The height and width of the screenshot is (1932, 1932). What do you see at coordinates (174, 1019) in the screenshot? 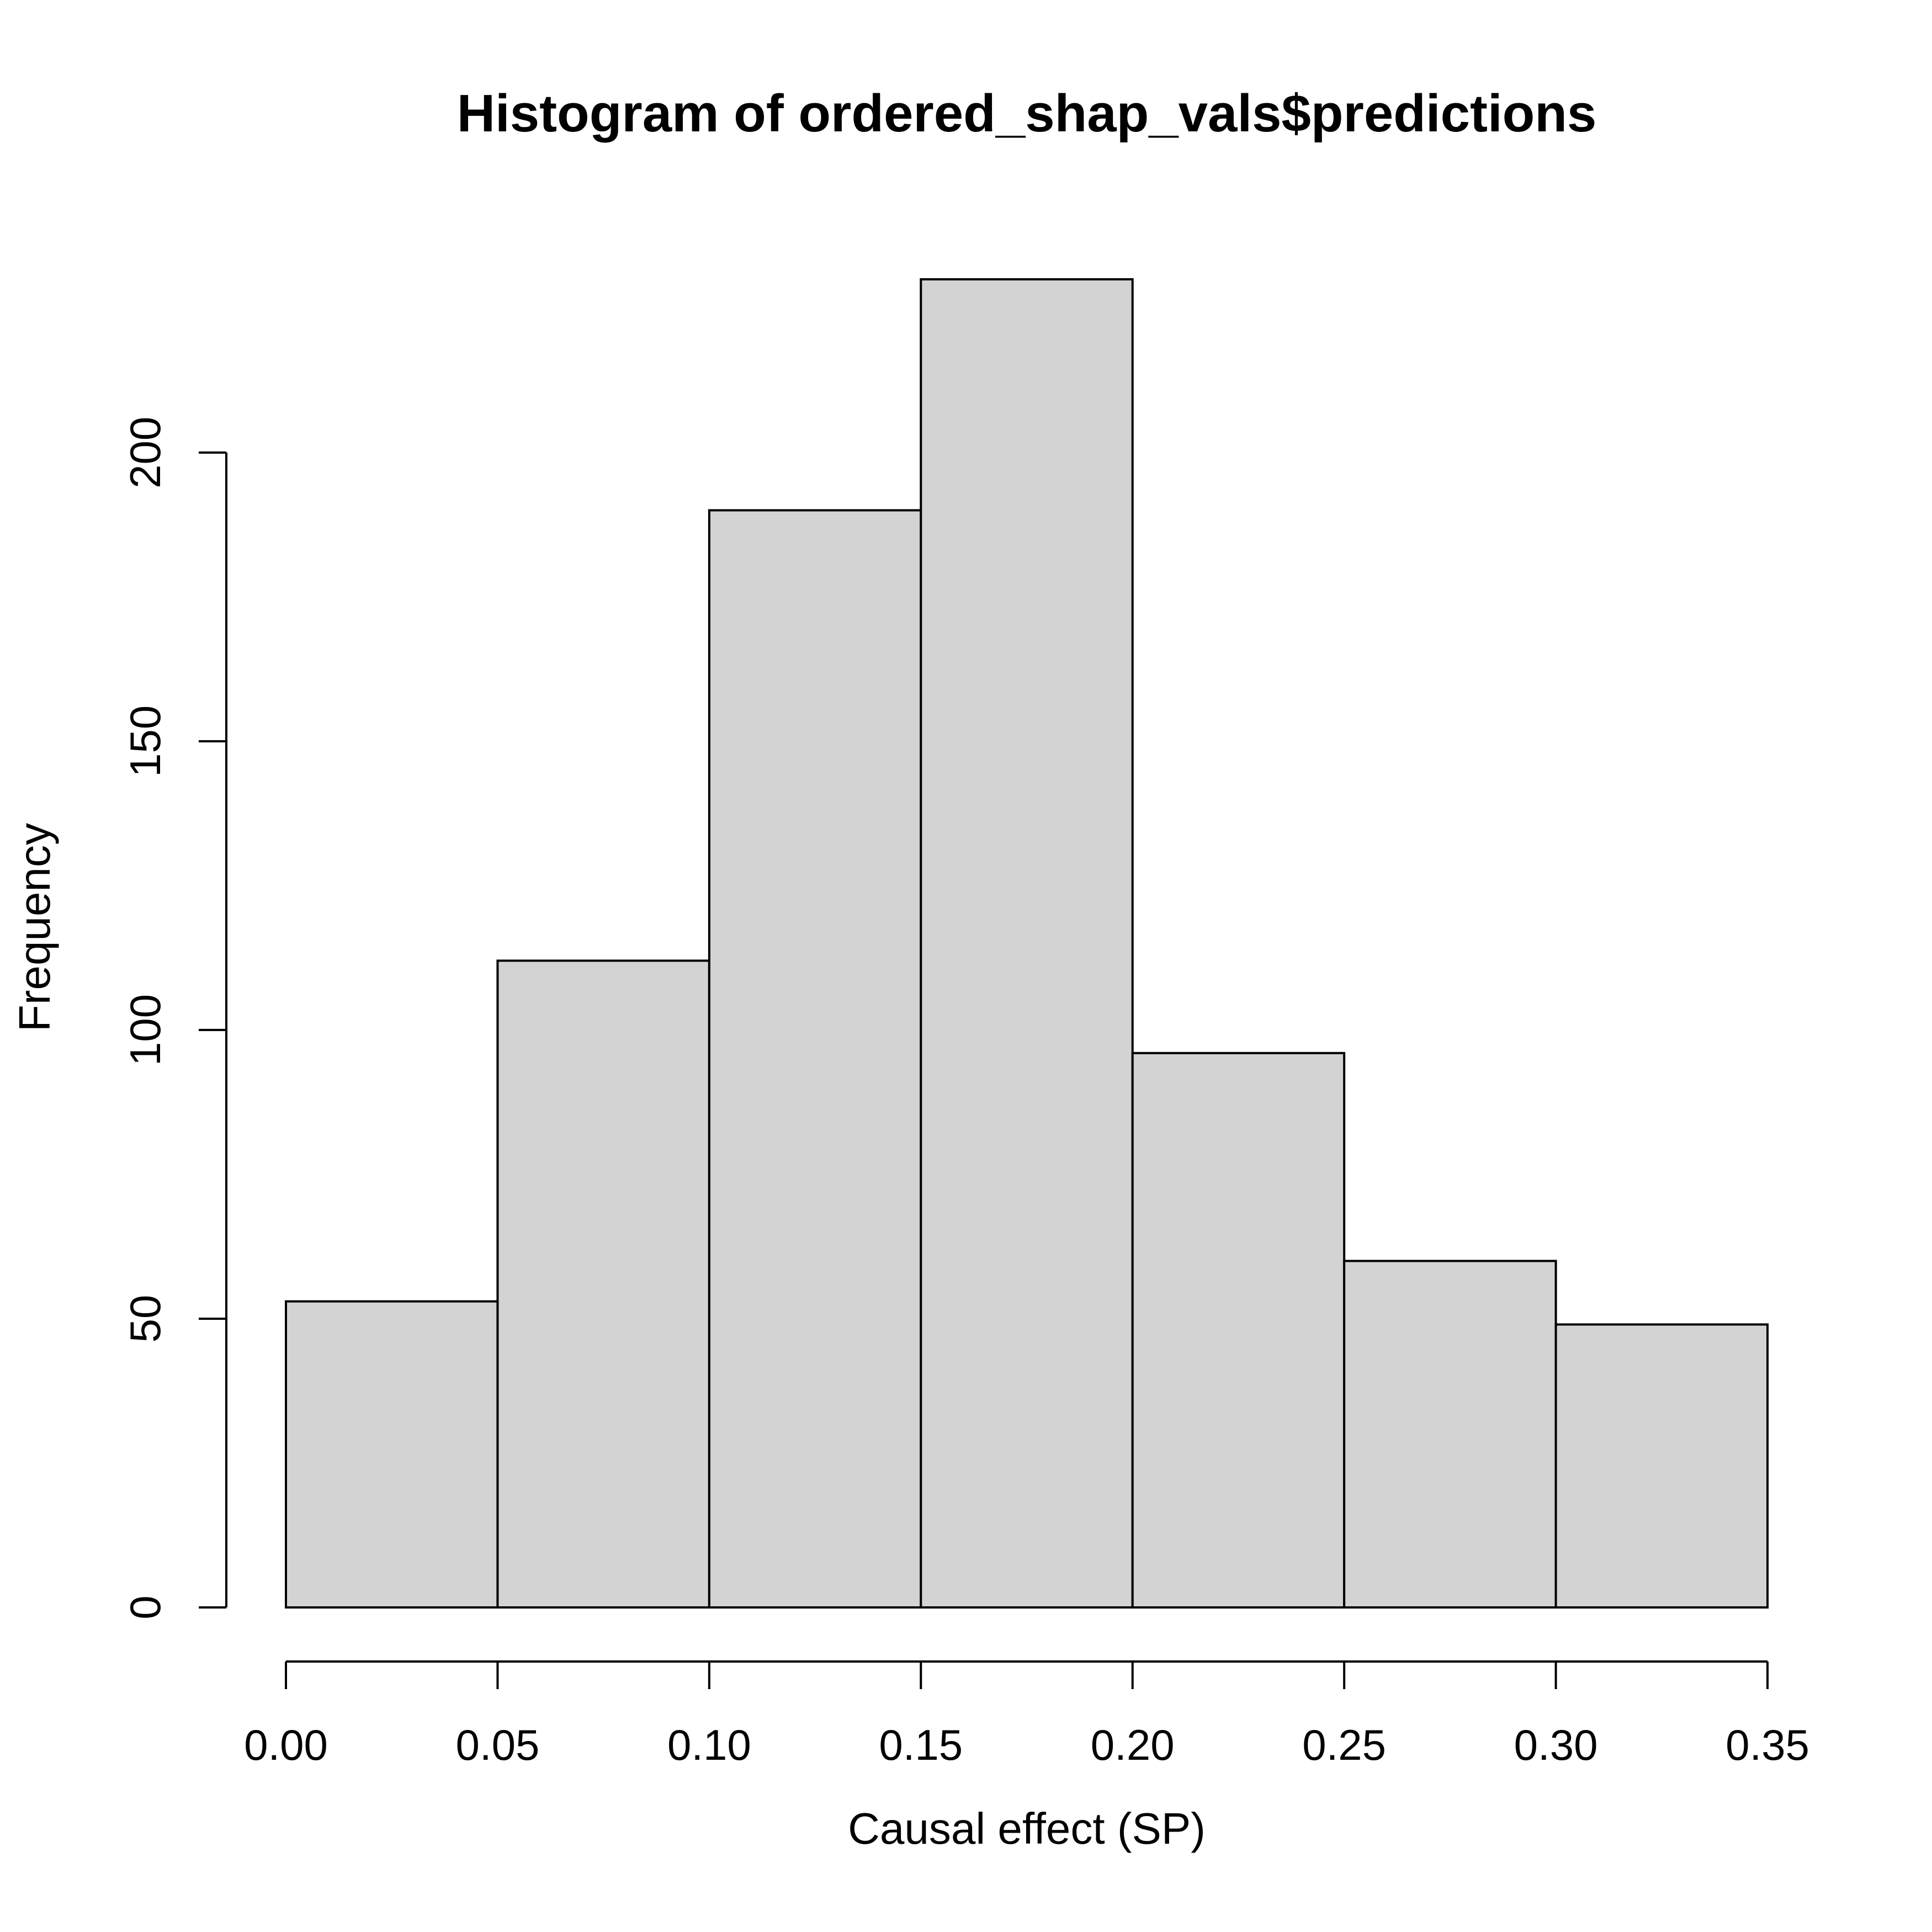
I see `y-axis: 0 50 100 150 200` at bounding box center [174, 1019].